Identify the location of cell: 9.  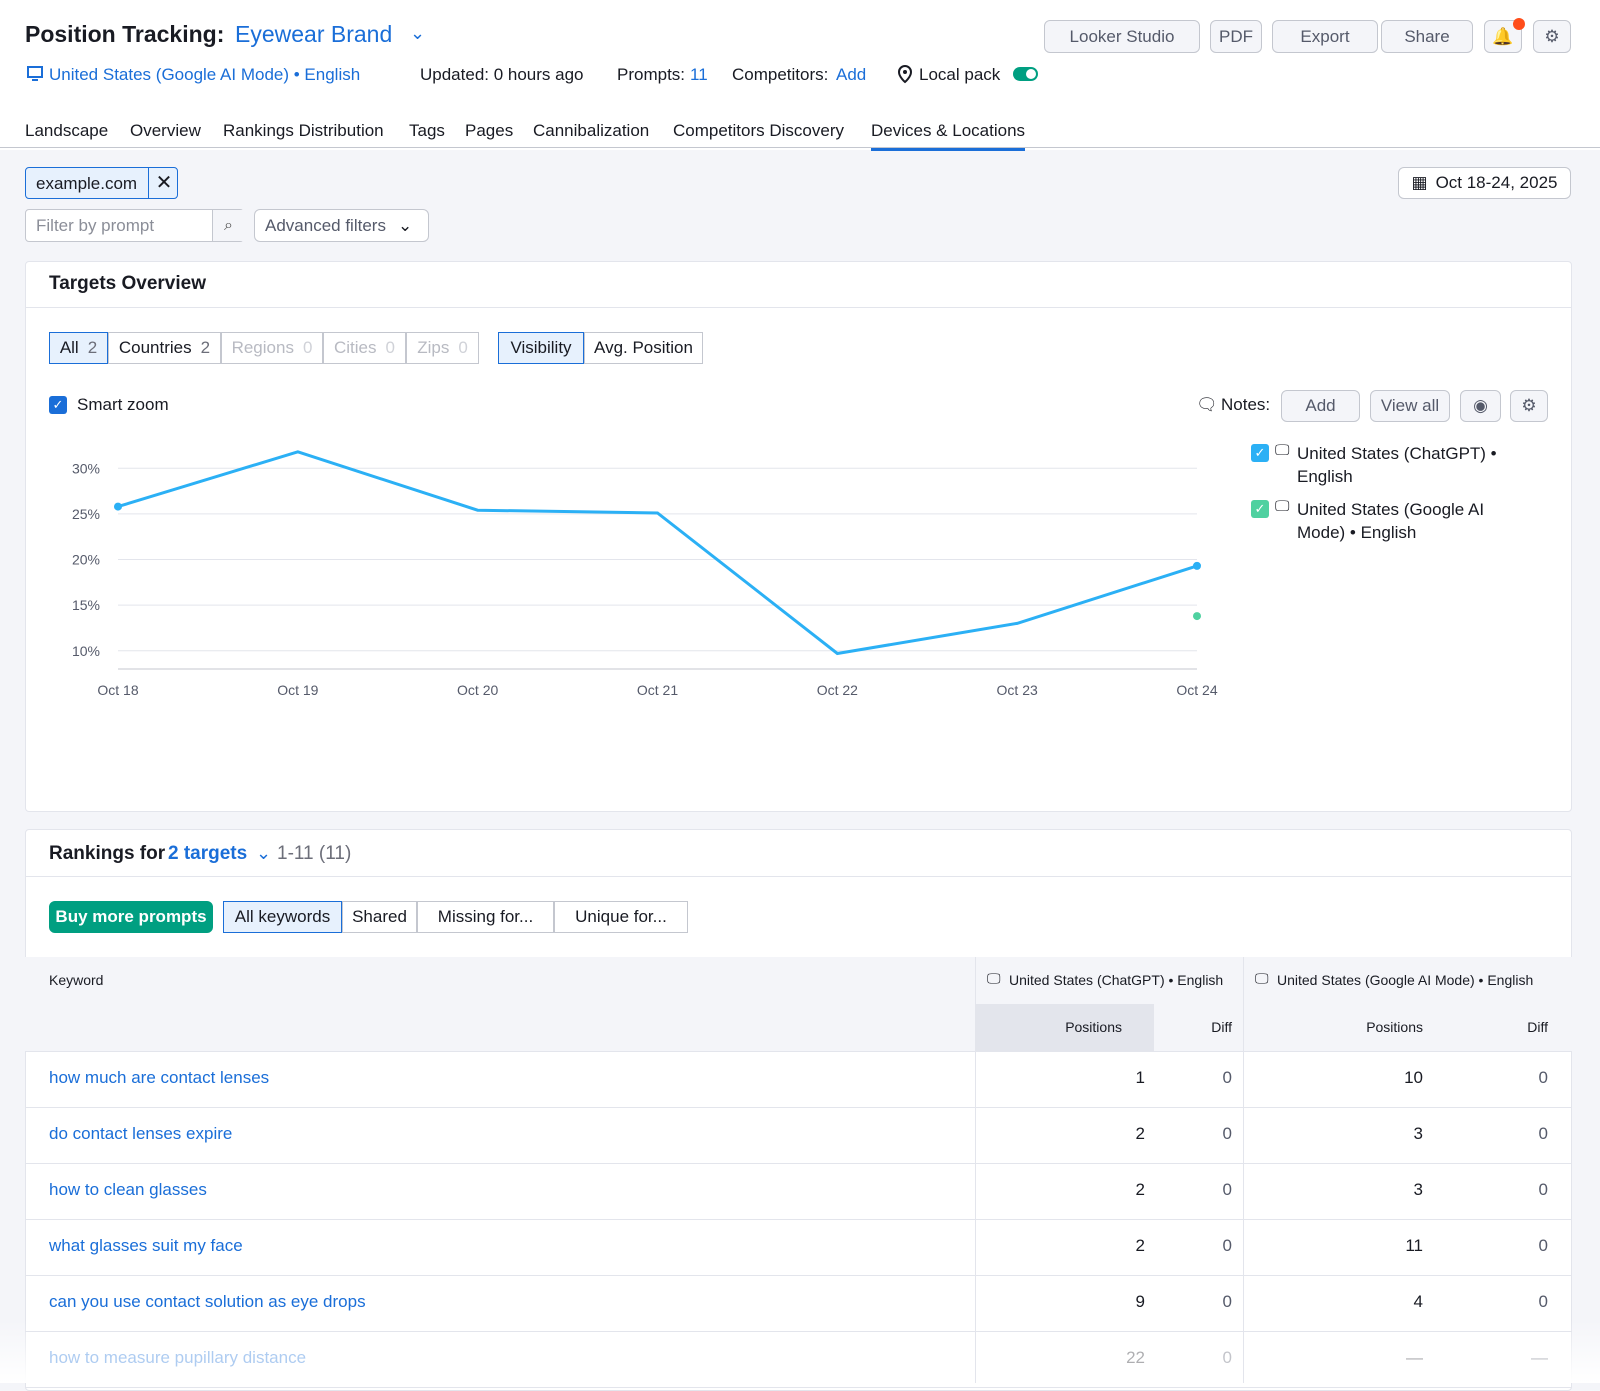
(1140, 1301).